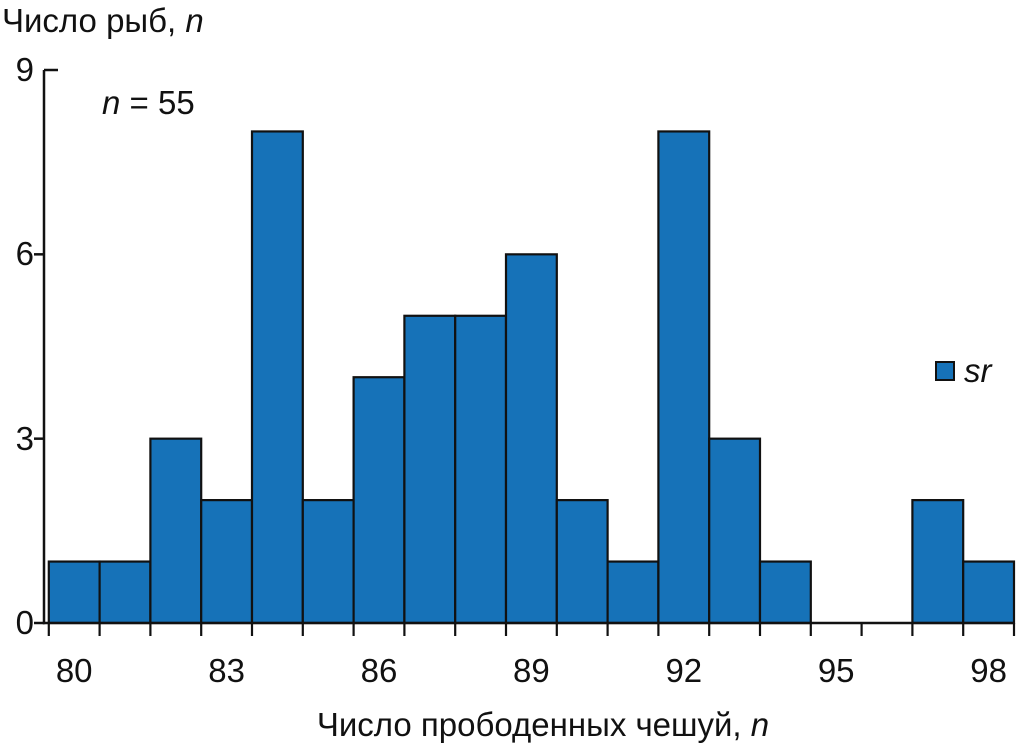 The image size is (1016, 749). What do you see at coordinates (226, 670) in the screenshot?
I see `x-tick-label-83: 83` at bounding box center [226, 670].